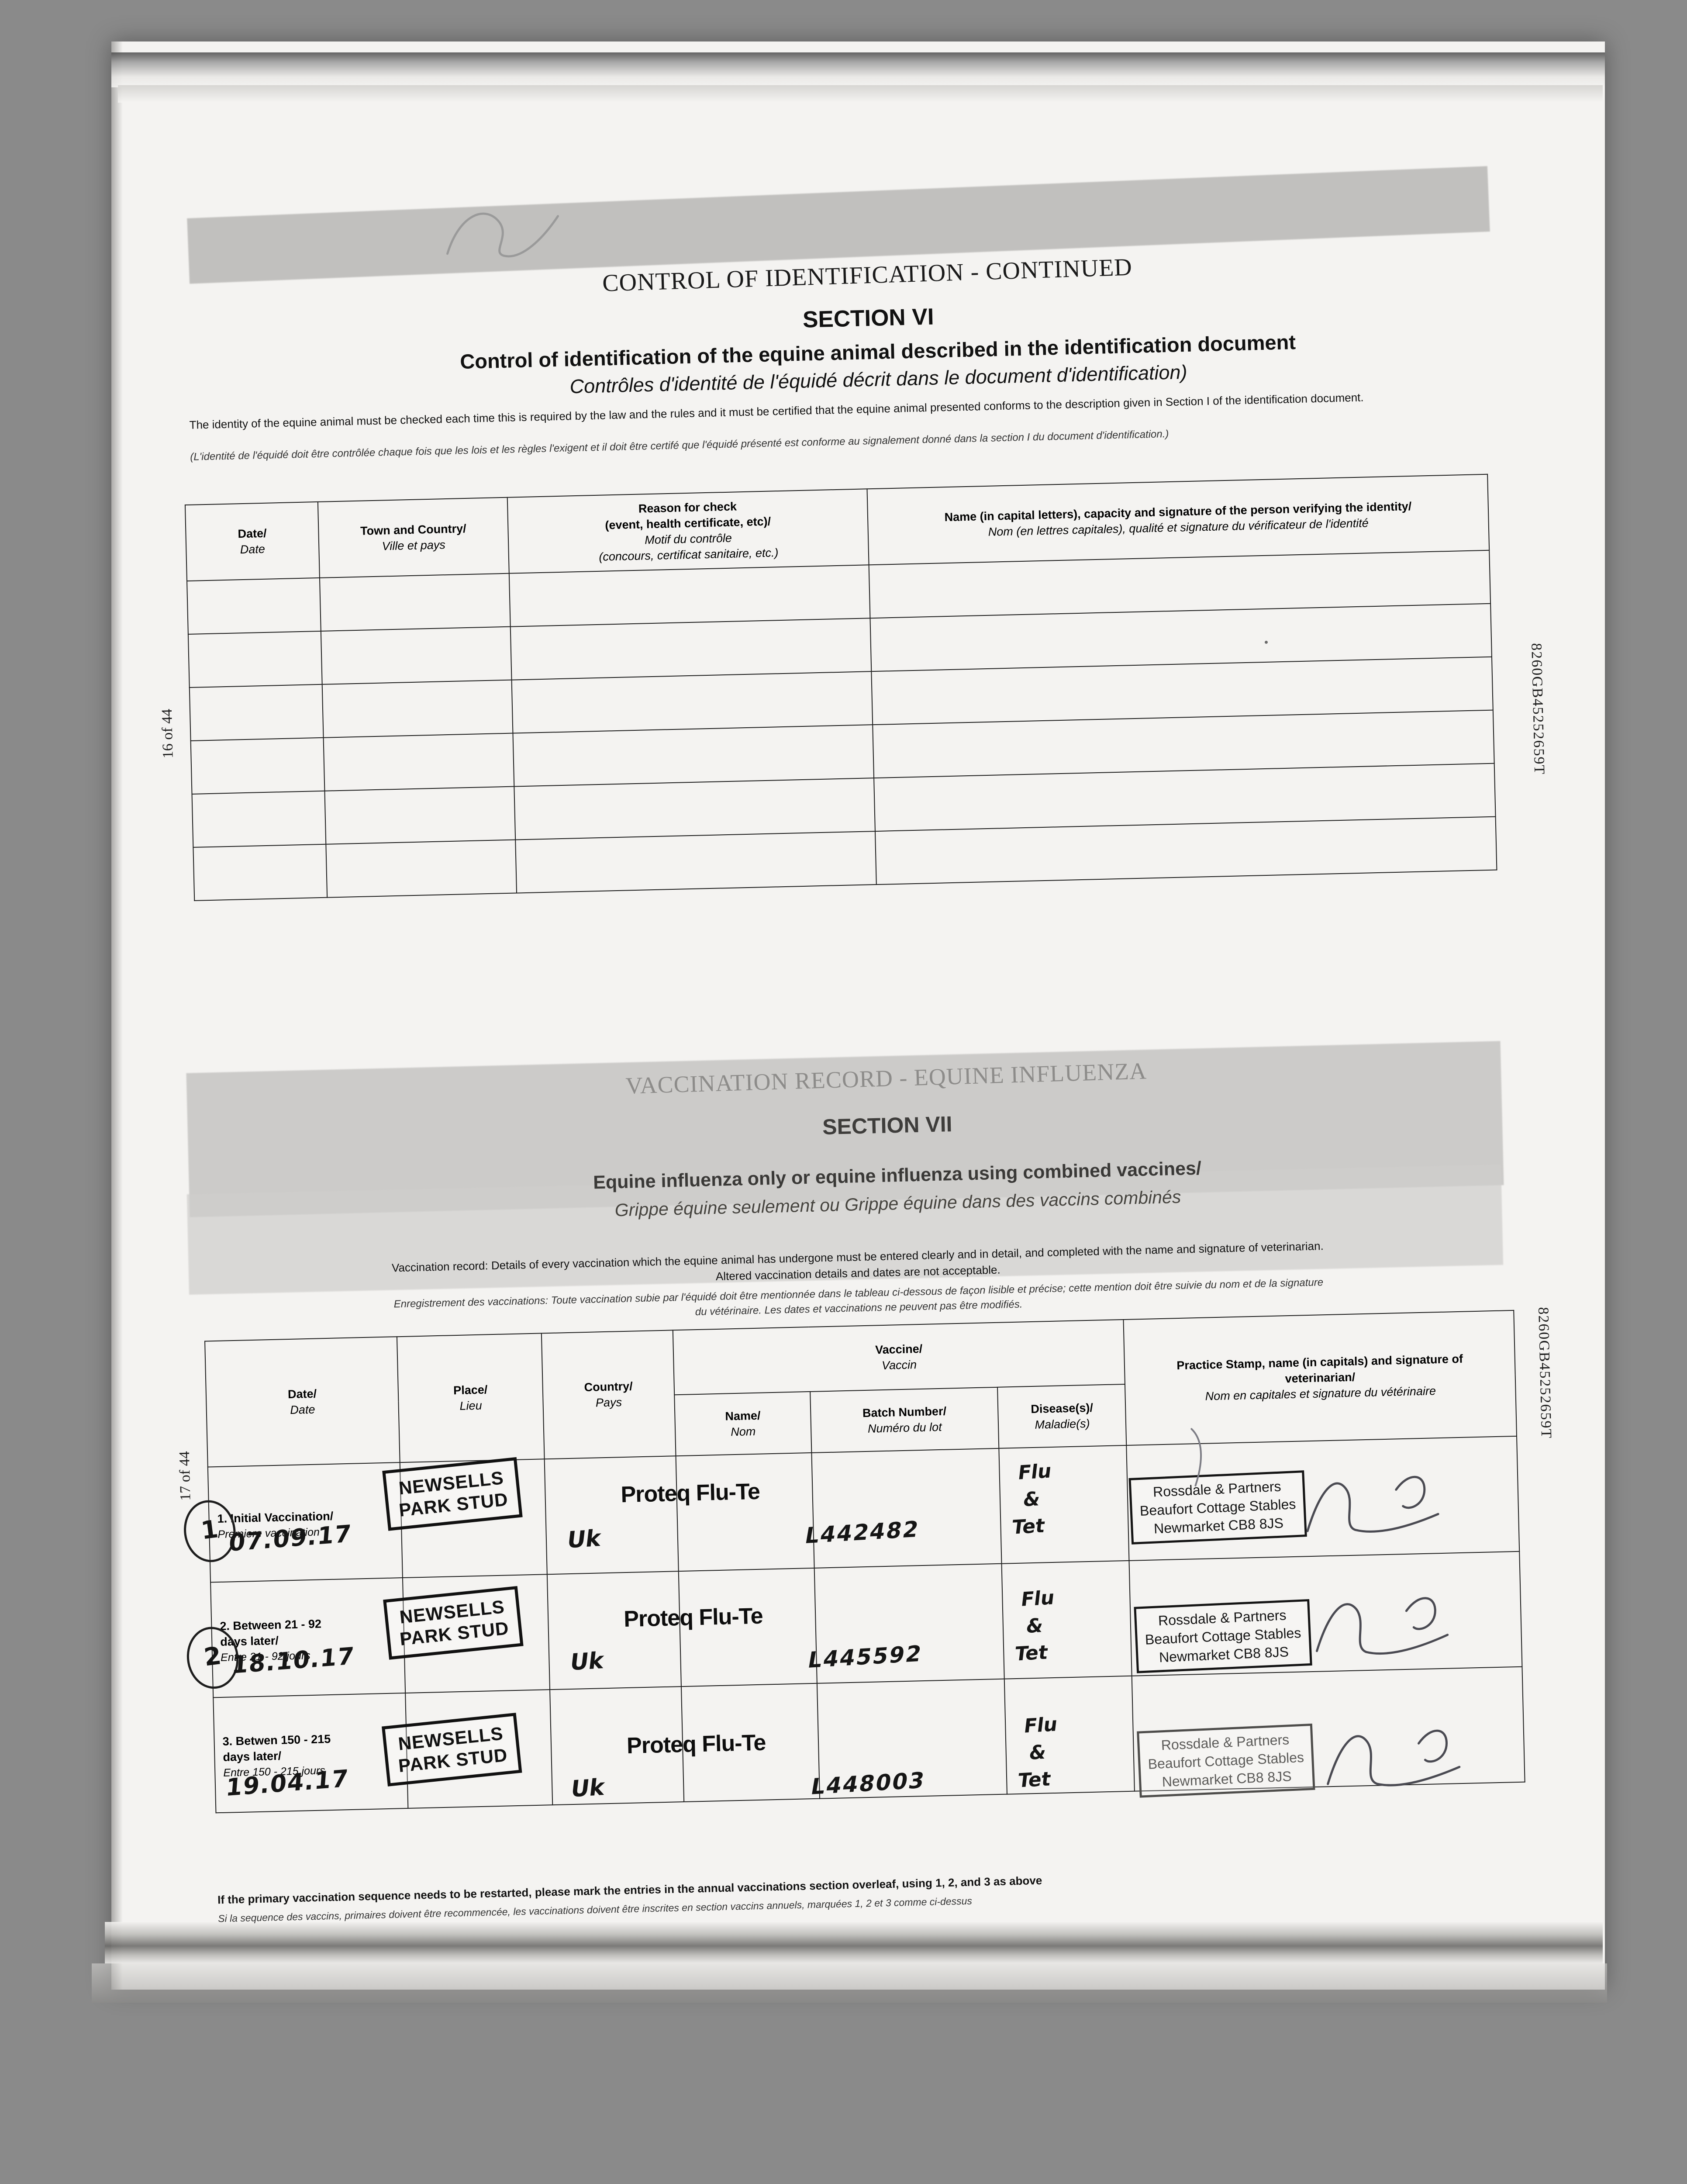 This screenshot has width=1687, height=2184. Describe the element at coordinates (887, 1126) in the screenshot. I see `section7-number: SECTION VII` at that location.